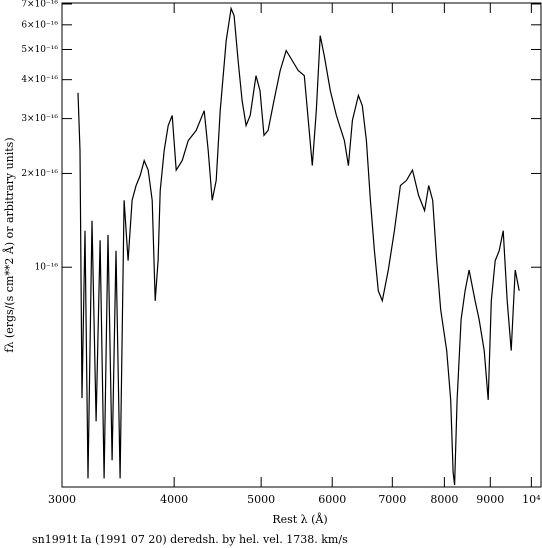  I want to click on y-tick-label: 2×10⁻¹⁶, so click(39, 174).